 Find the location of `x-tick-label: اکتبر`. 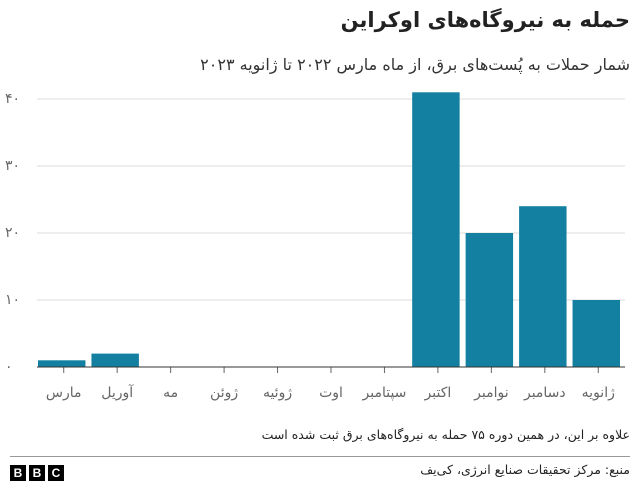

x-tick-label: اکتبر is located at coordinates (438, 393).